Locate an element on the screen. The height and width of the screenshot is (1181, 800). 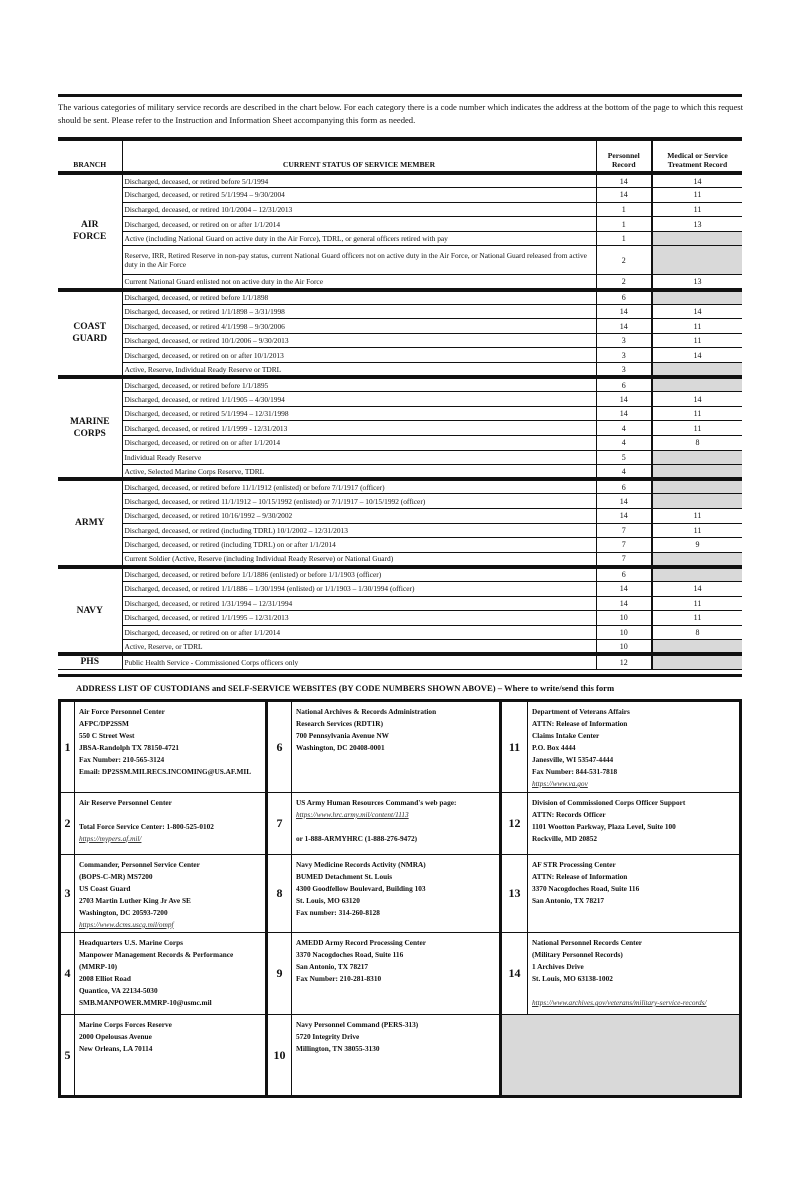
address-code: 3 is located at coordinates (68, 894).